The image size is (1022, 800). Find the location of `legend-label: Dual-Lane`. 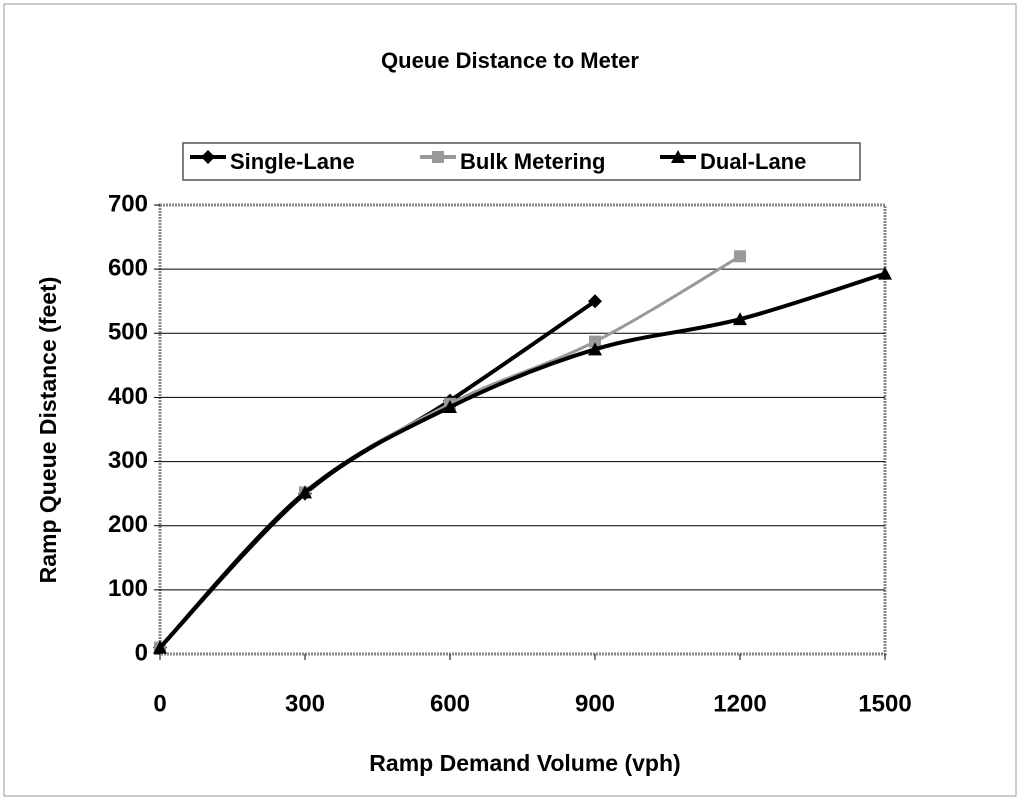

legend-label: Dual-Lane is located at coordinates (753, 161).